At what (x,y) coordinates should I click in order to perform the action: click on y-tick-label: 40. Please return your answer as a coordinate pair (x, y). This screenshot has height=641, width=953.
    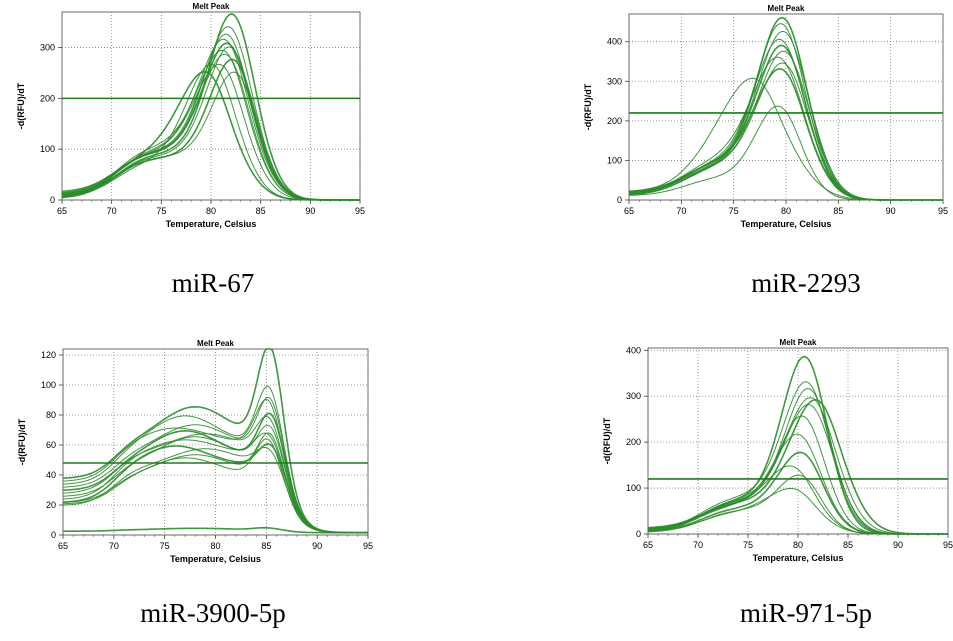
    Looking at the image, I should click on (51, 475).